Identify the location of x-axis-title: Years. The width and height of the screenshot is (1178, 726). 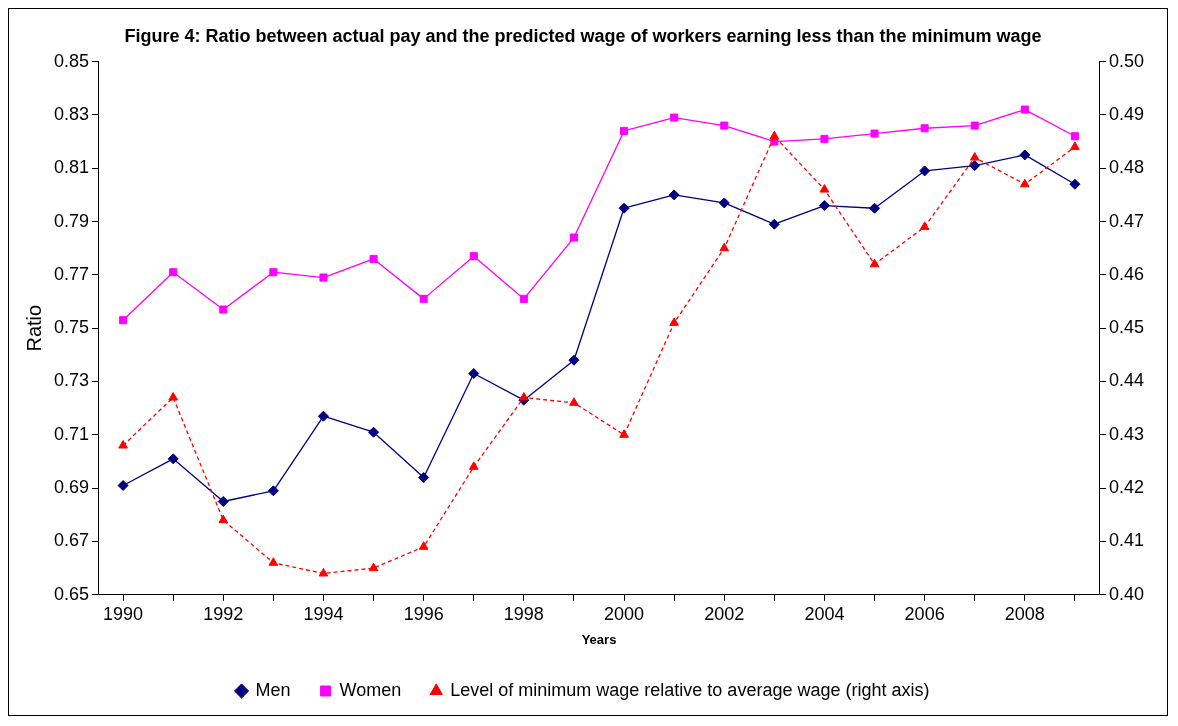
(599, 639).